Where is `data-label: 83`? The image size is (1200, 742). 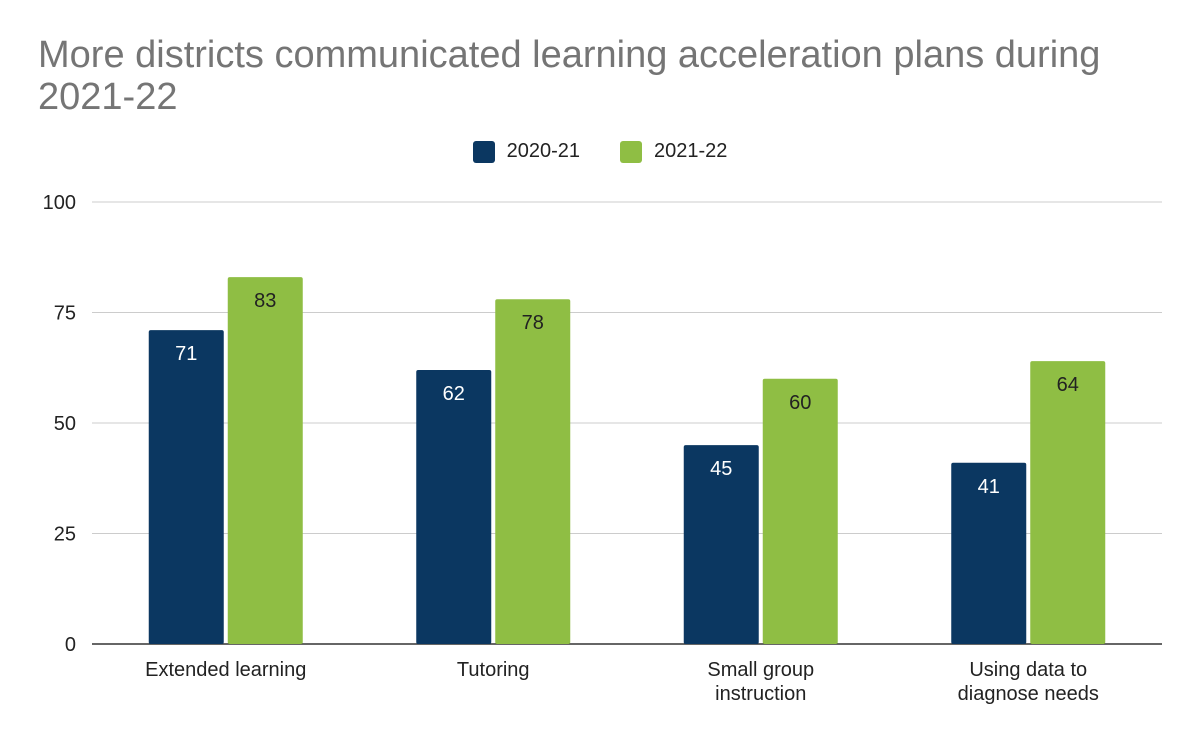
data-label: 83 is located at coordinates (265, 301).